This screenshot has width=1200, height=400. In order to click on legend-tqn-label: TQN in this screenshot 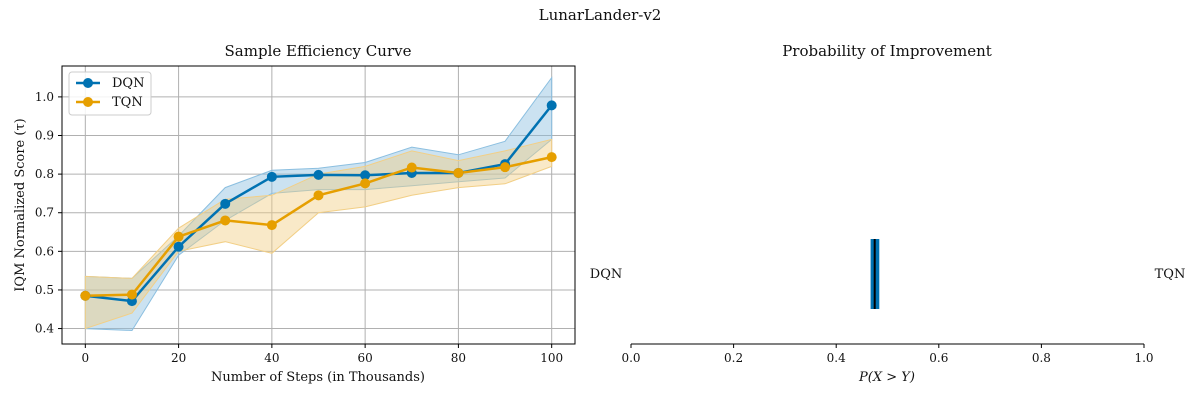, I will do `click(127, 102)`.